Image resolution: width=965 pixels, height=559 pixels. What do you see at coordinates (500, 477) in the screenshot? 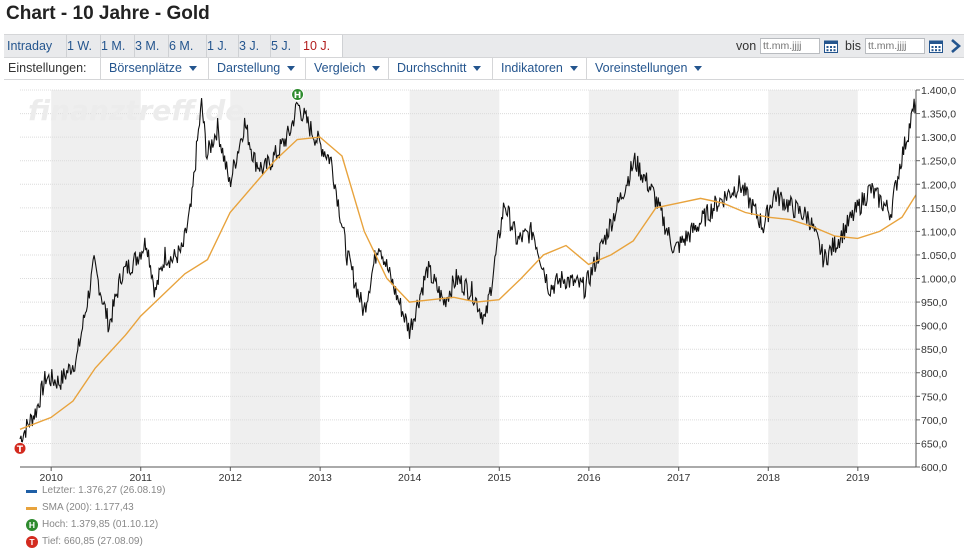
I see `x-tick-label: 2015` at bounding box center [500, 477].